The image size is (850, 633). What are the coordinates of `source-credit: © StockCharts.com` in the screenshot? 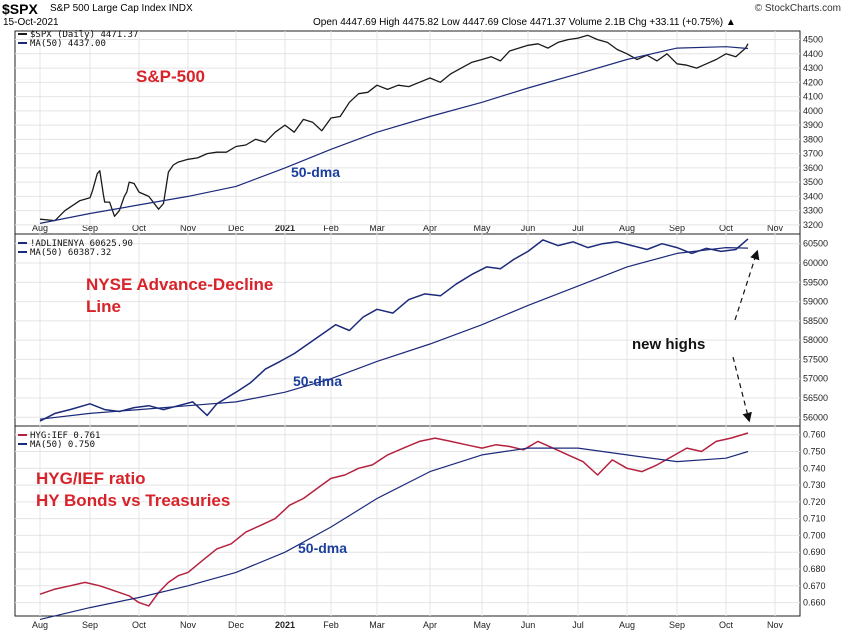 It's located at (797, 8).